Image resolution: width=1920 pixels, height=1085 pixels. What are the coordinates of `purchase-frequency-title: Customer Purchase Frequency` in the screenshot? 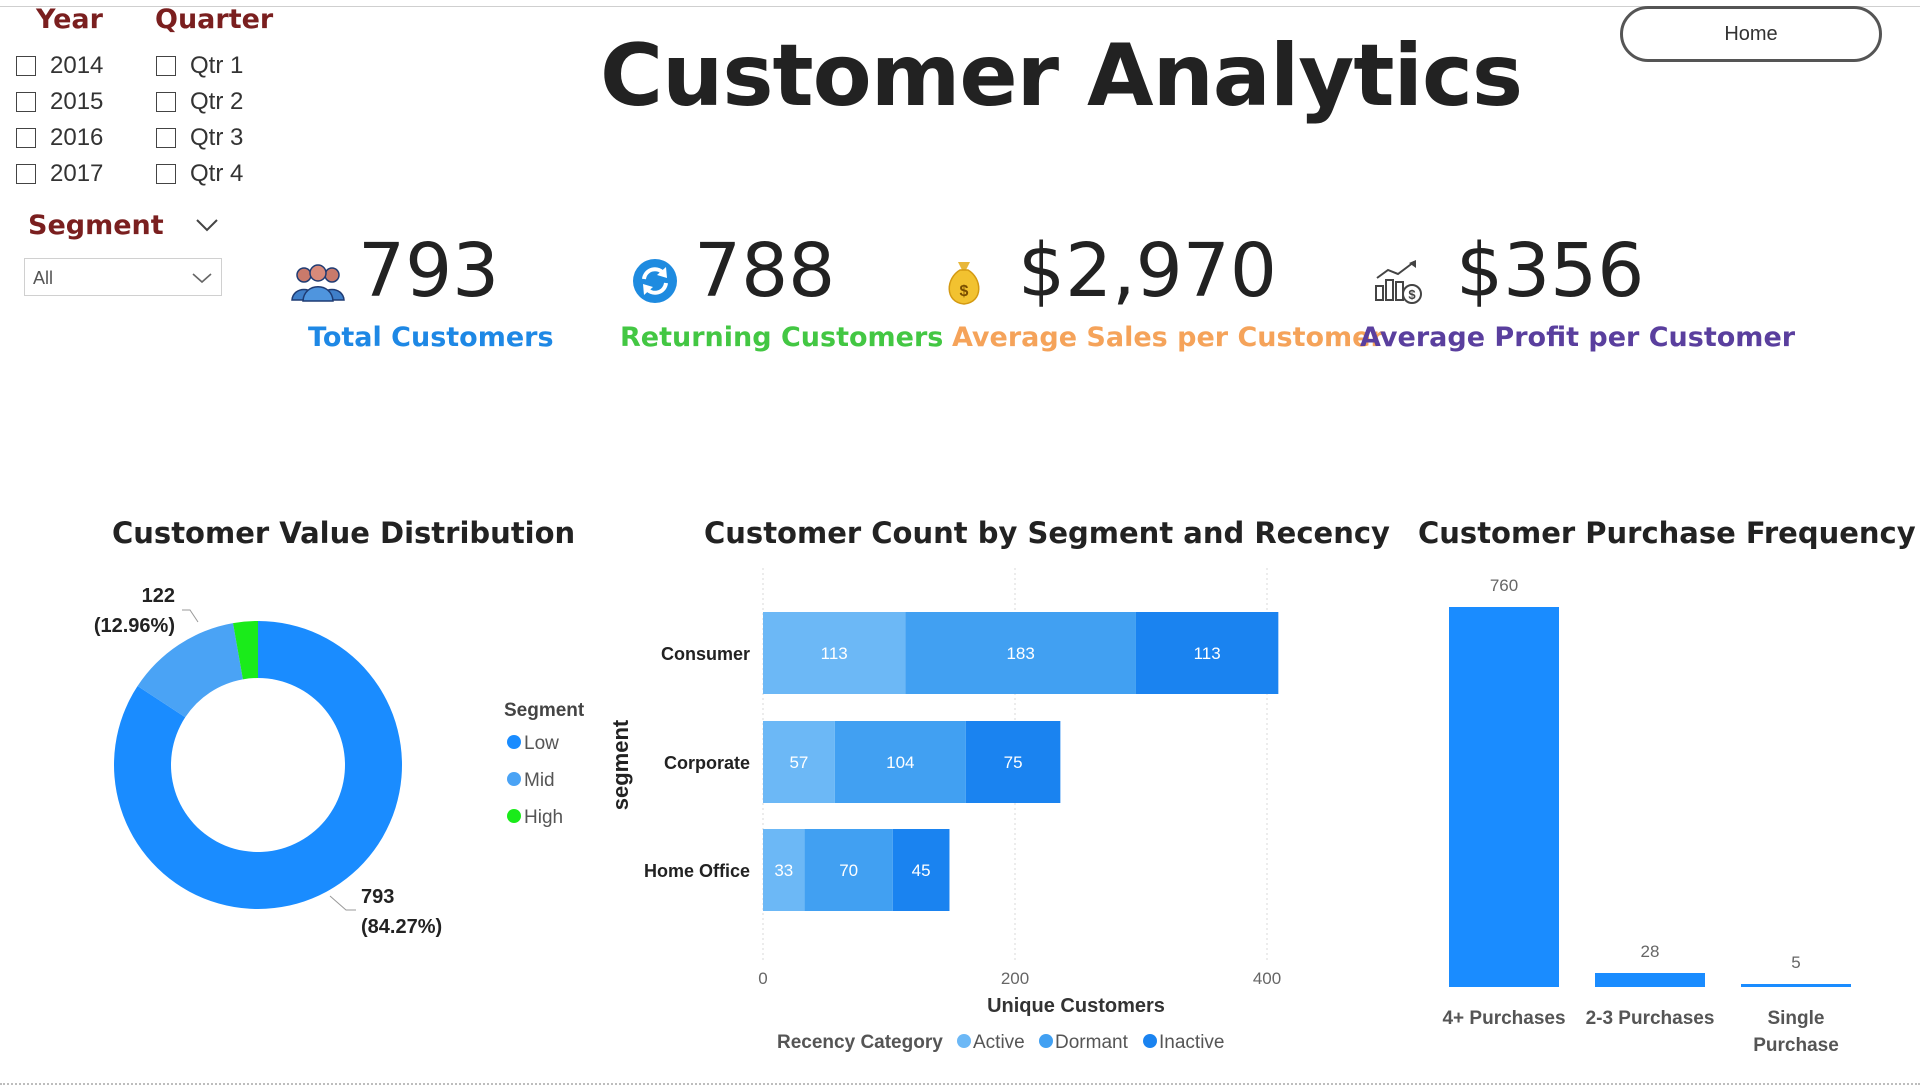 It's located at (1667, 533).